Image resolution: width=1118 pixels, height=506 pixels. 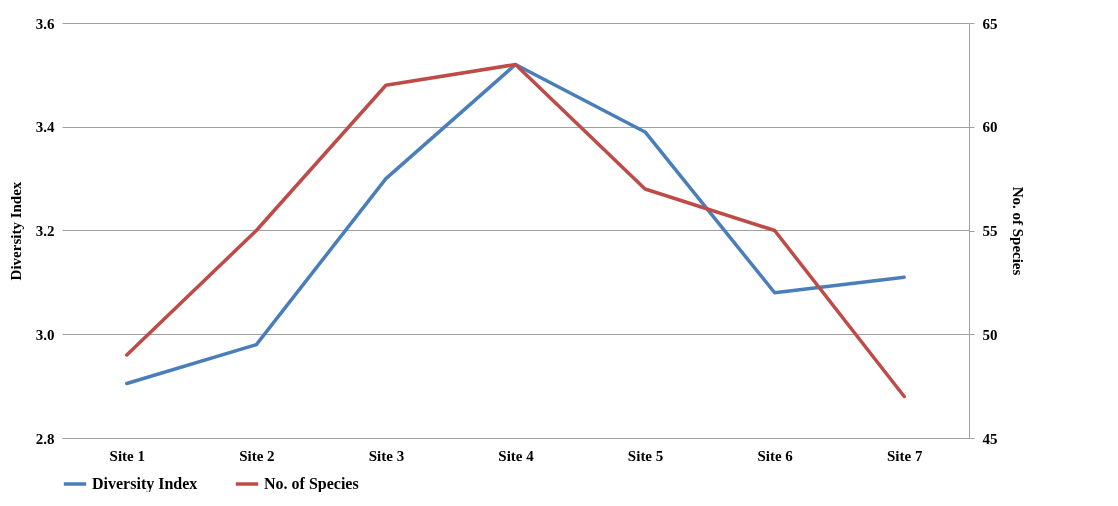 What do you see at coordinates (905, 455) in the screenshot?
I see `x-tick-label: Site 7` at bounding box center [905, 455].